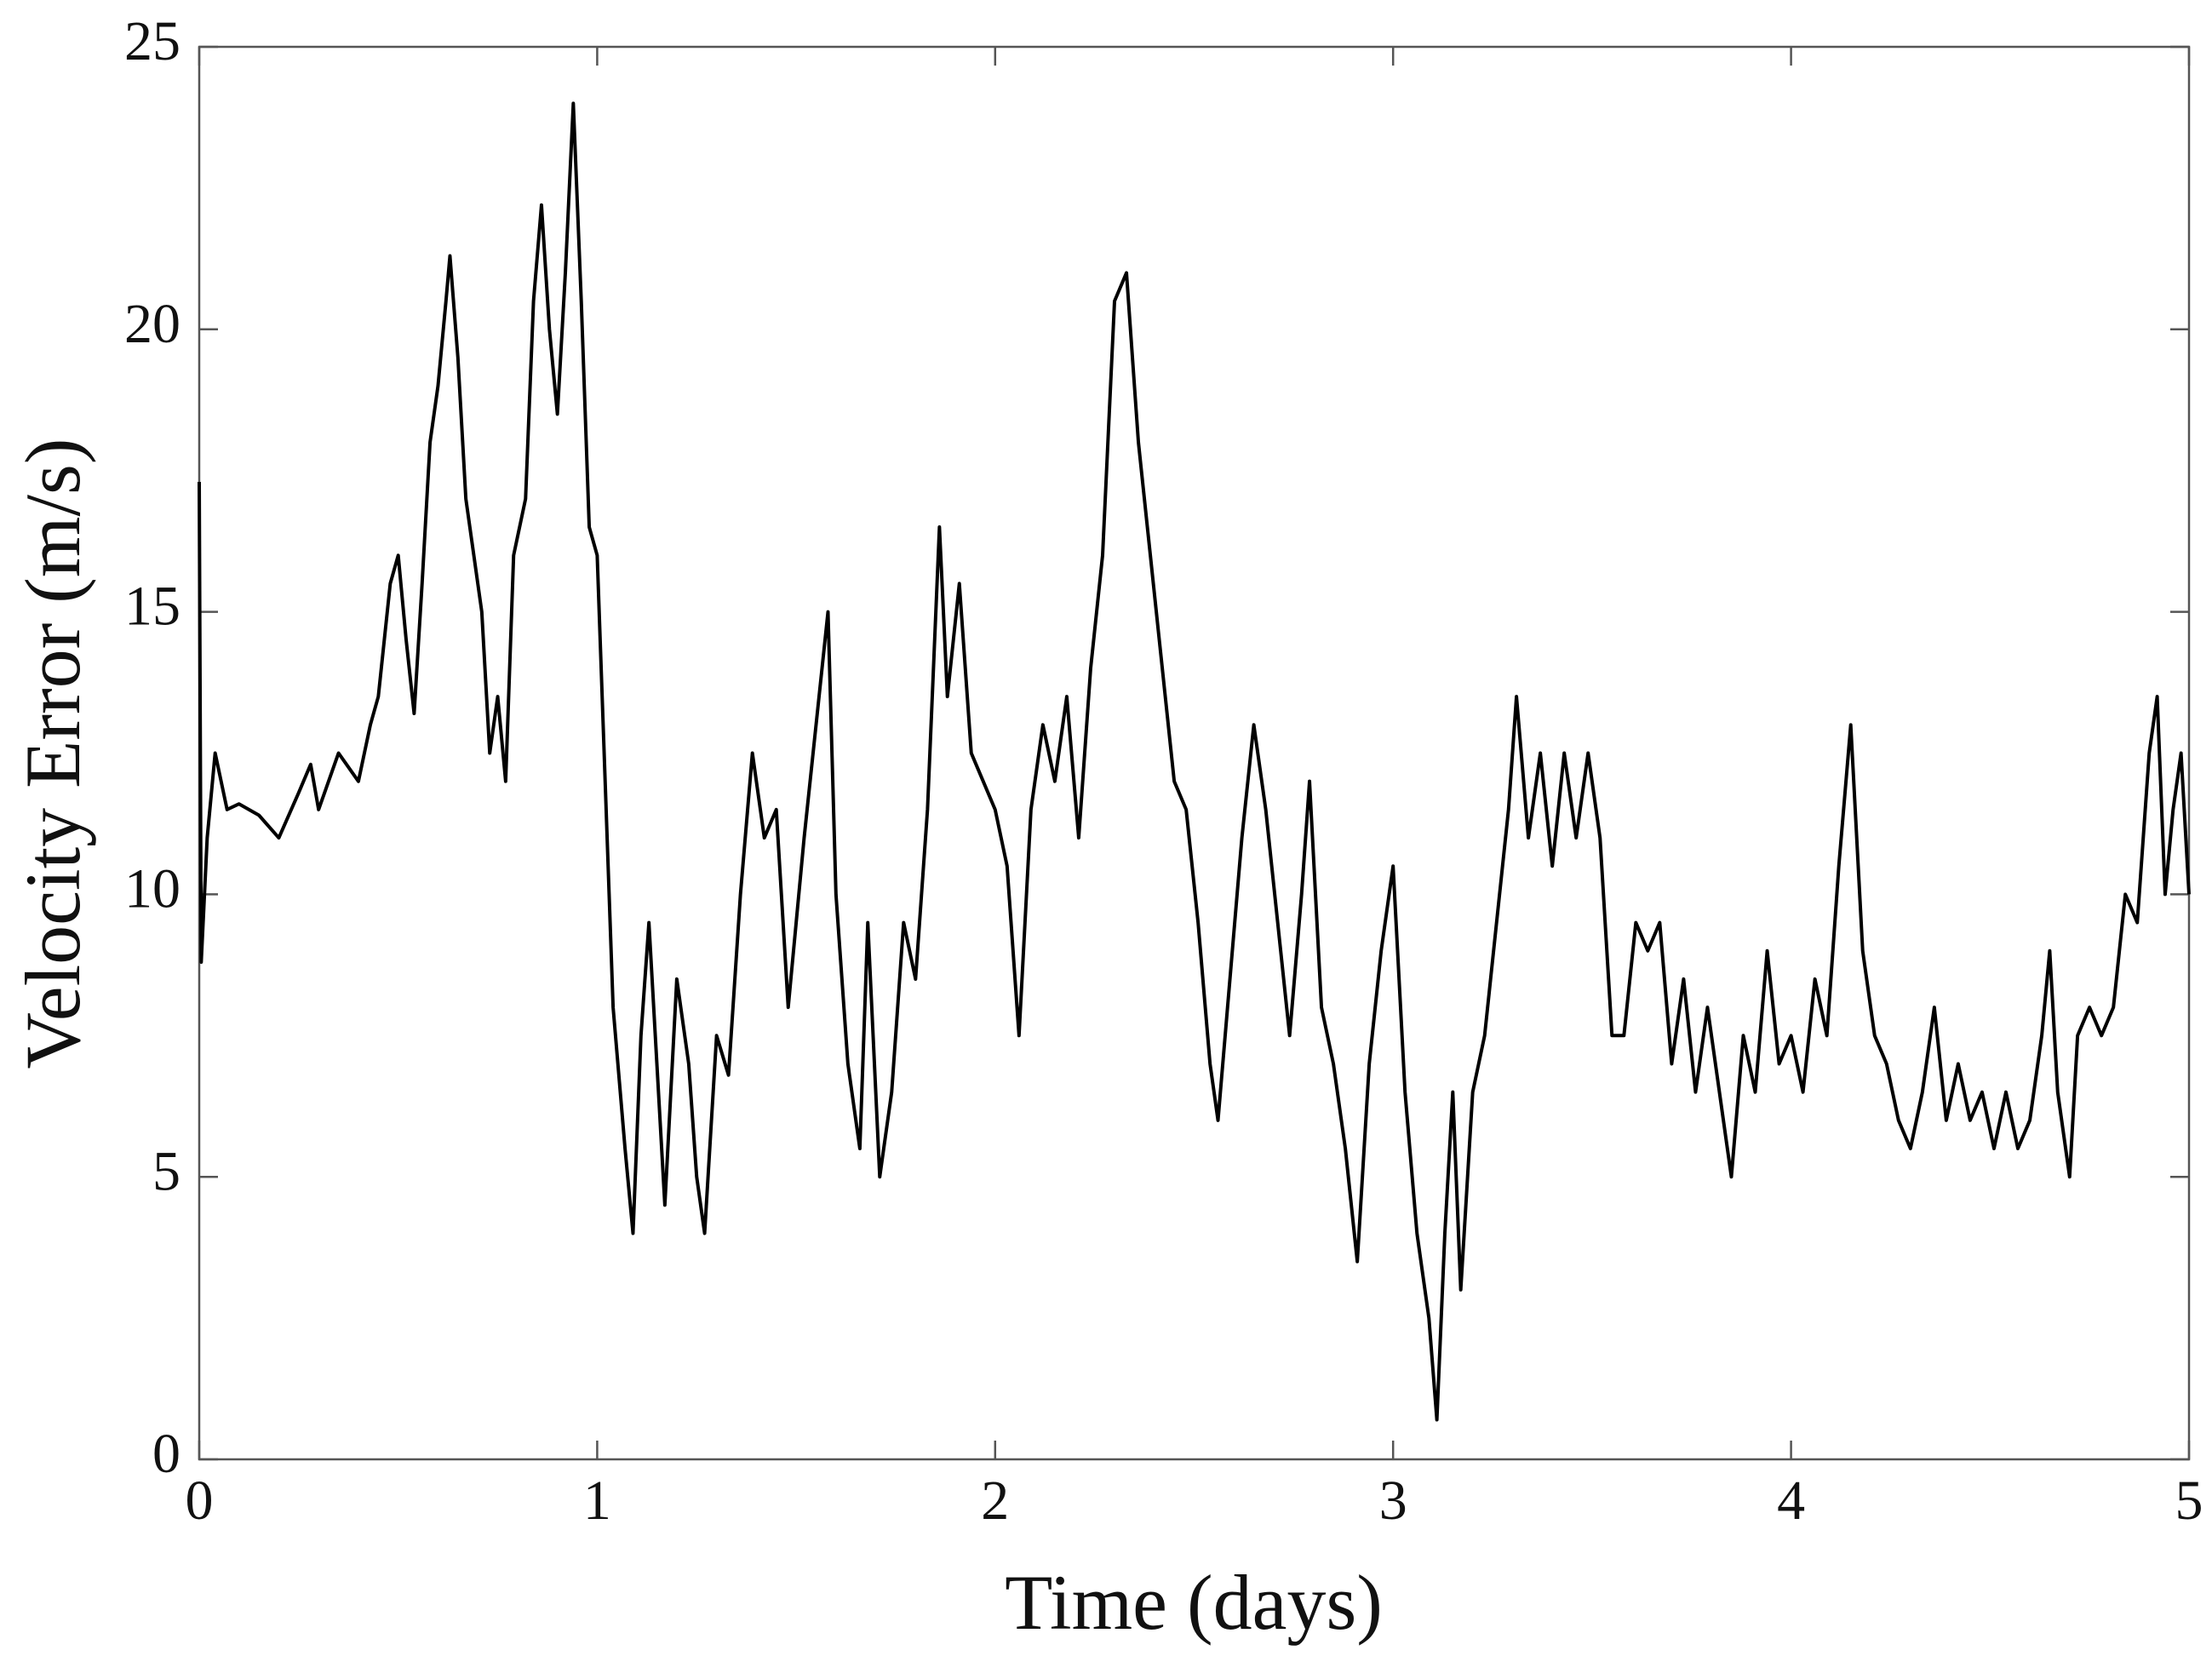  I want to click on y-axis-label: Velocity Error (m/s), so click(53, 753).